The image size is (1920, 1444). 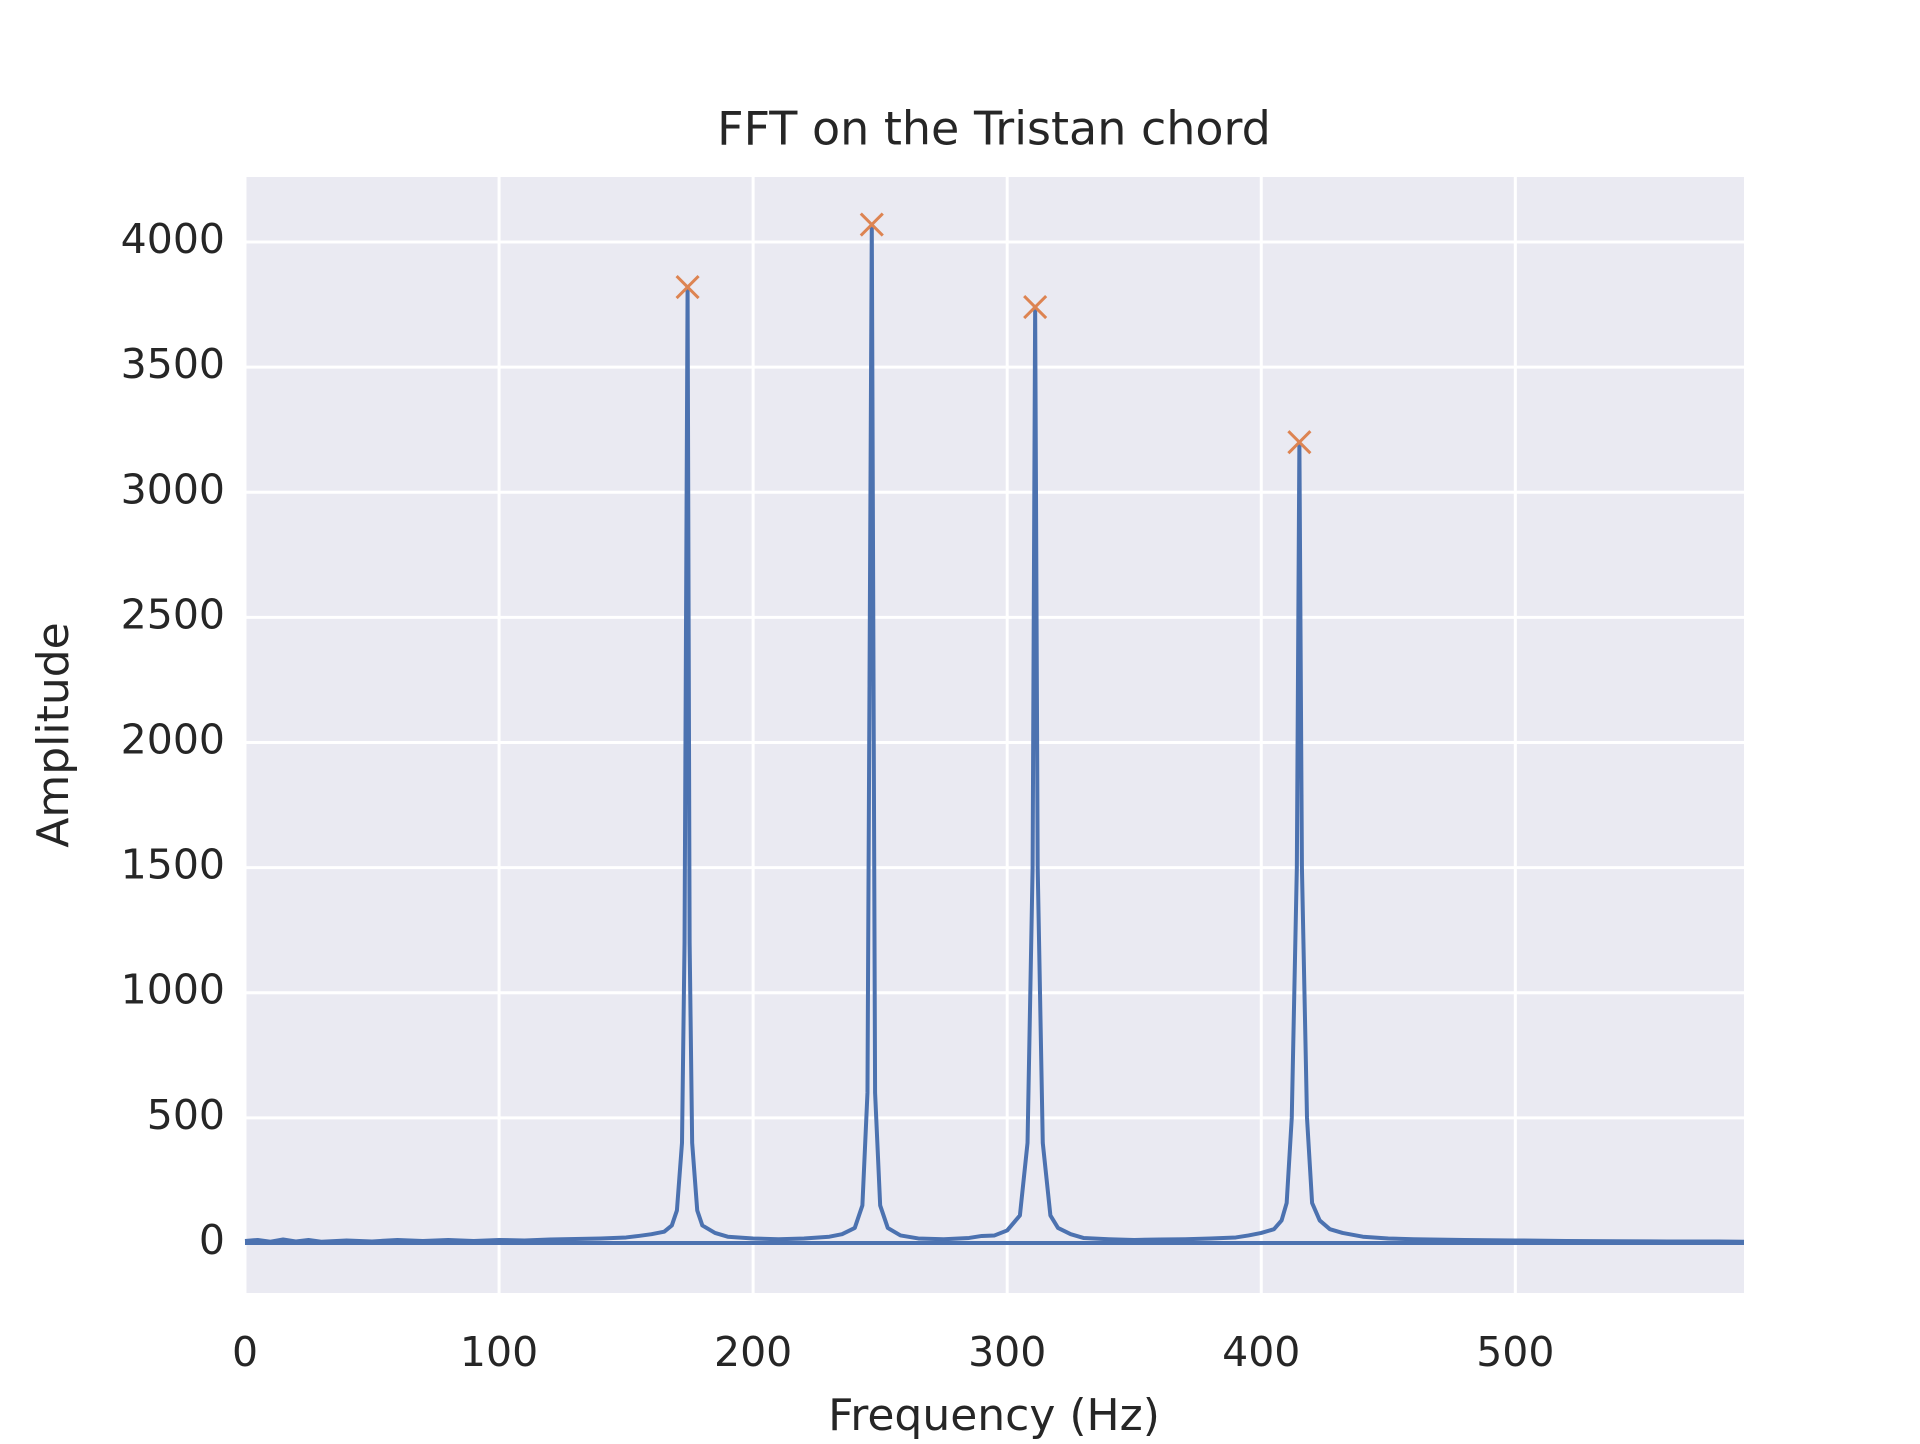 What do you see at coordinates (53, 734) in the screenshot?
I see `y-axis-label: Amplitude` at bounding box center [53, 734].